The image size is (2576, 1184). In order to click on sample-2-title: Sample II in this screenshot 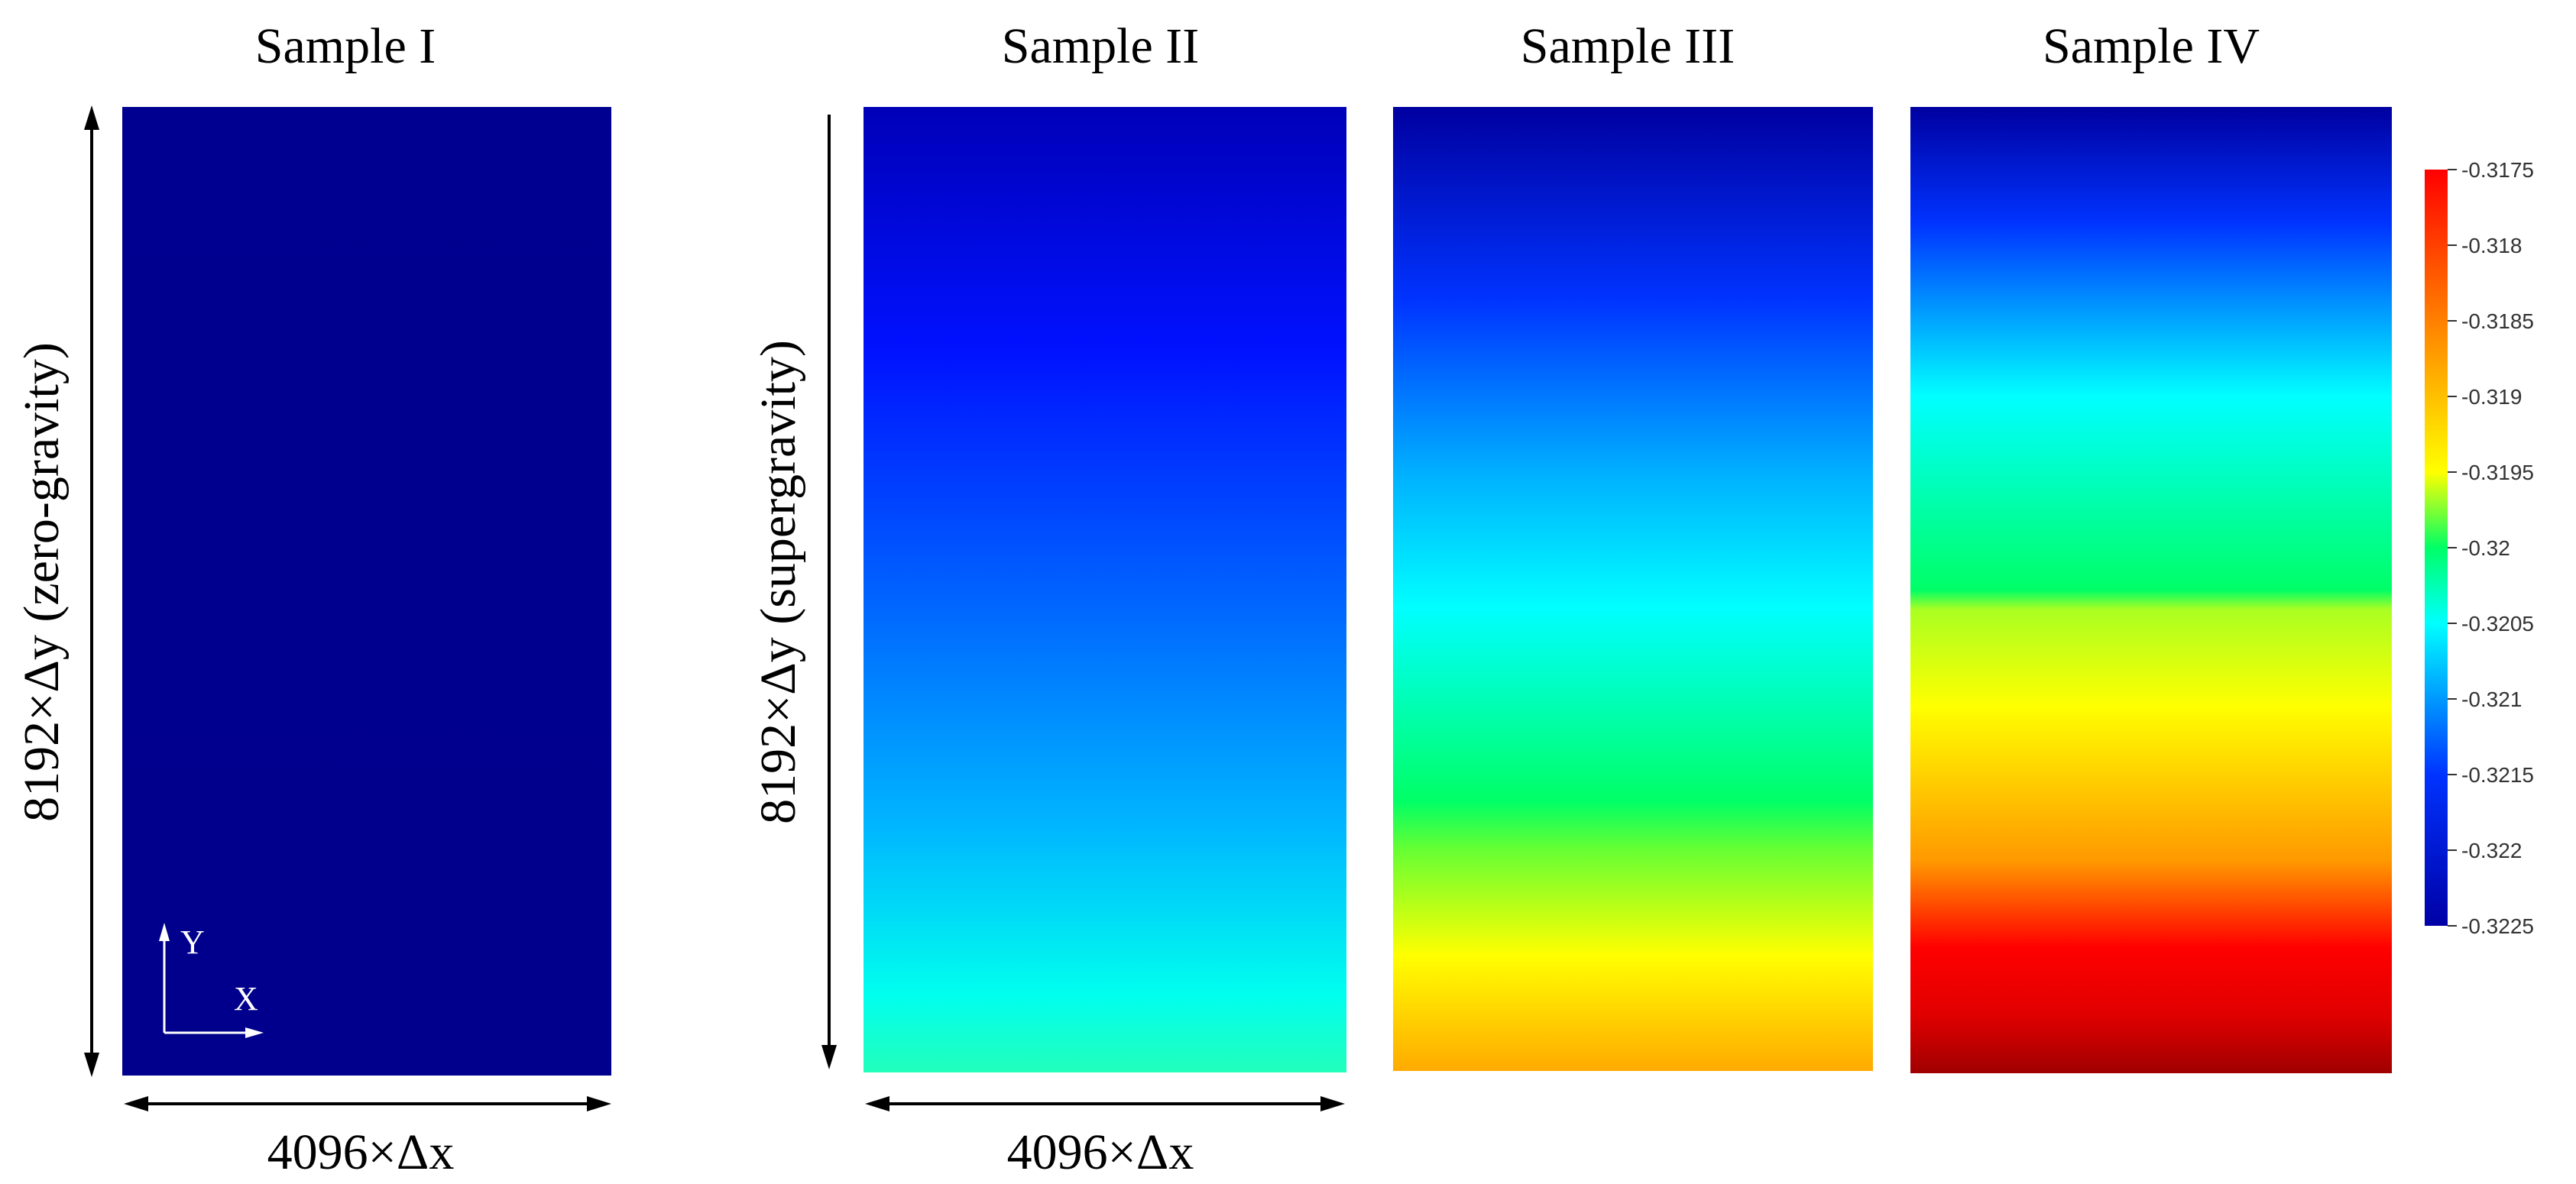, I will do `click(1100, 46)`.